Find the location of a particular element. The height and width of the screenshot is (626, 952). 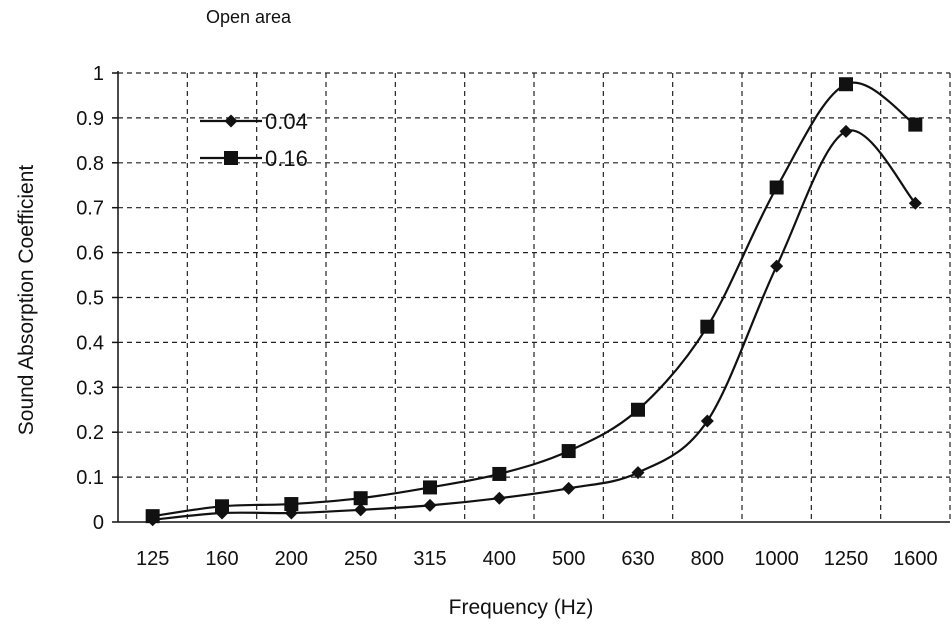

y-tick-label: 0.6 is located at coordinates (90, 254).